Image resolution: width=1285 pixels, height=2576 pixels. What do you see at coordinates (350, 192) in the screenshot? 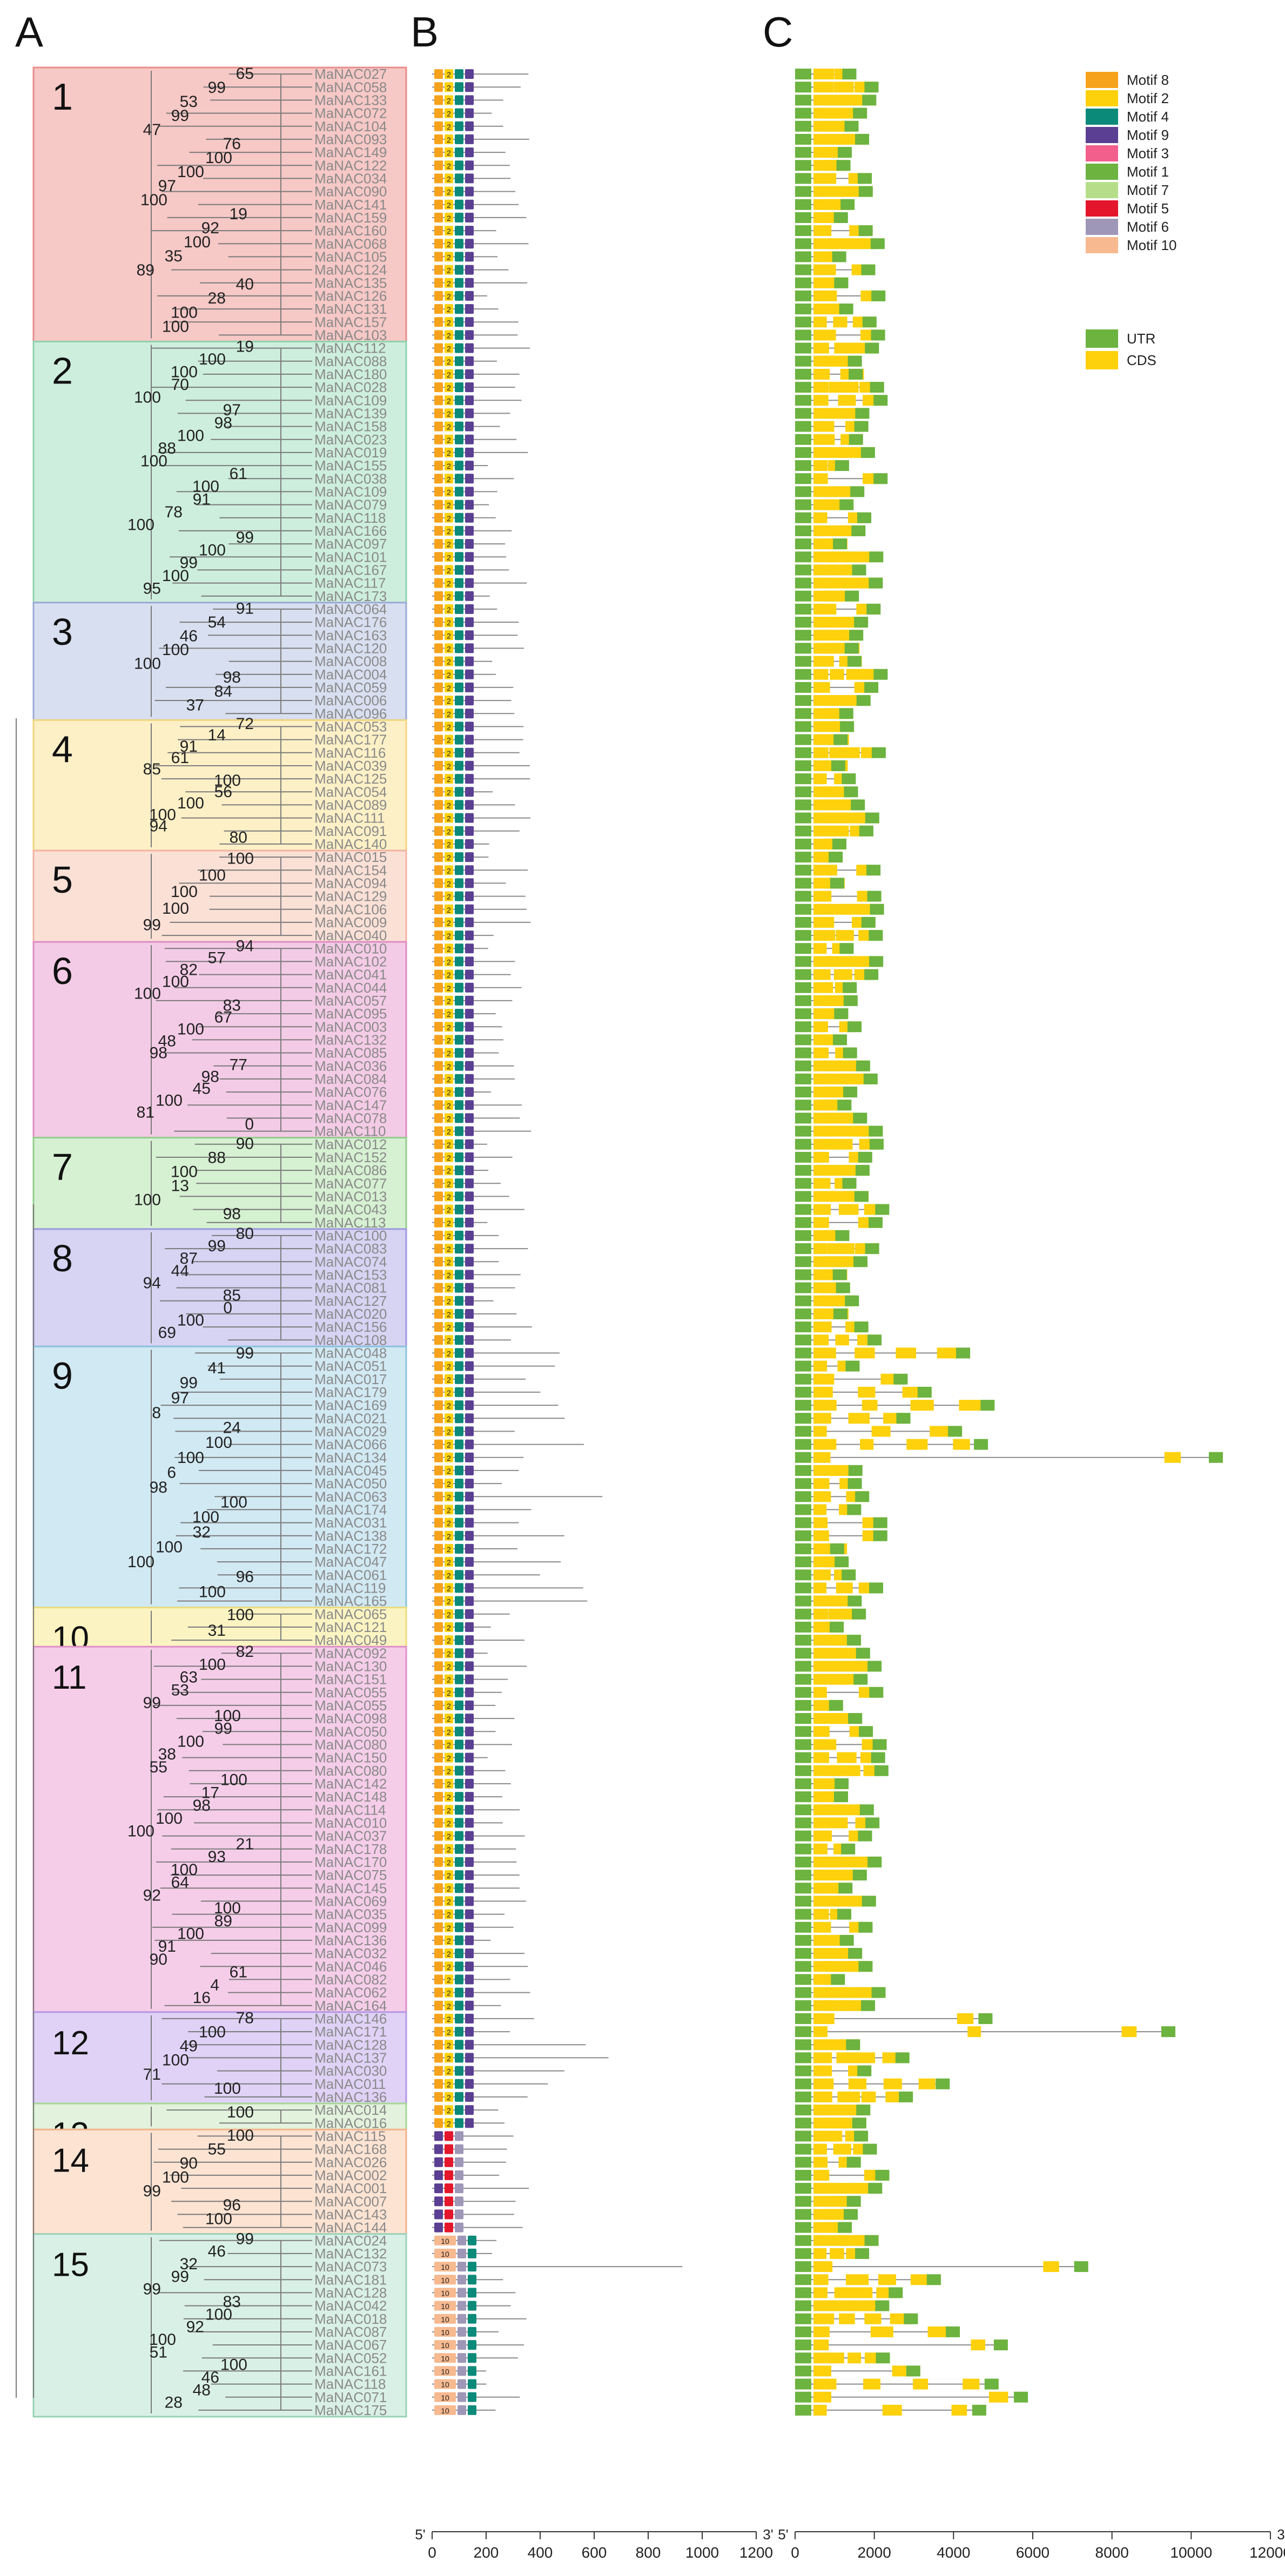
I see `gene-label: MaNAC090` at bounding box center [350, 192].